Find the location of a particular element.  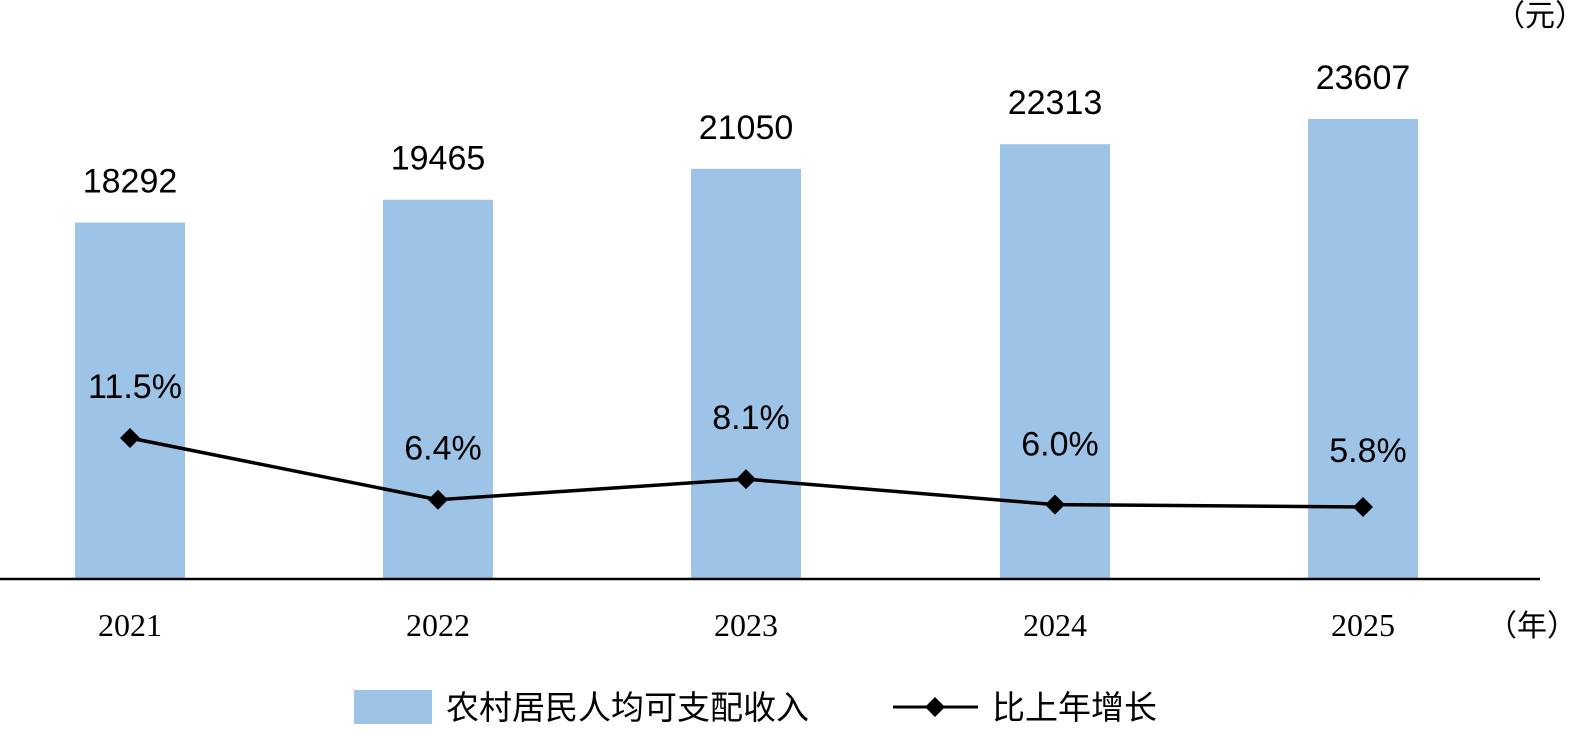

legend-swatch-income is located at coordinates (393, 707).